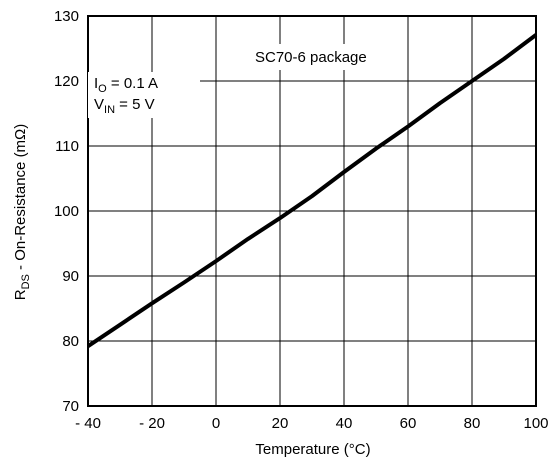 The height and width of the screenshot is (461, 559). I want to click on x-tick-label-1: - 20, so click(152, 423).